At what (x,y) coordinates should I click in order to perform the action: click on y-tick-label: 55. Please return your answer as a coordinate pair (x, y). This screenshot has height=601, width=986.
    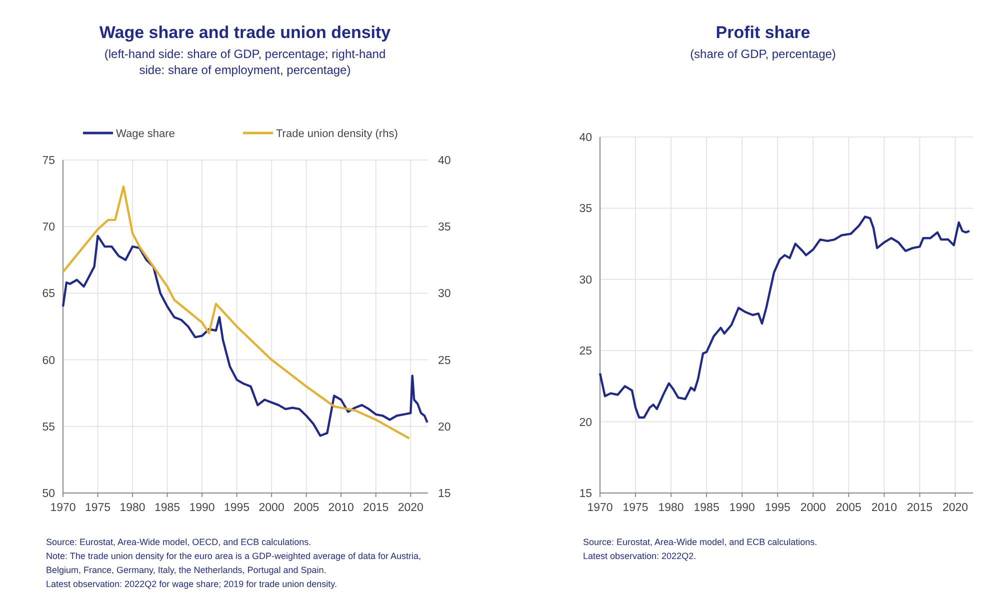
    Looking at the image, I should click on (48, 427).